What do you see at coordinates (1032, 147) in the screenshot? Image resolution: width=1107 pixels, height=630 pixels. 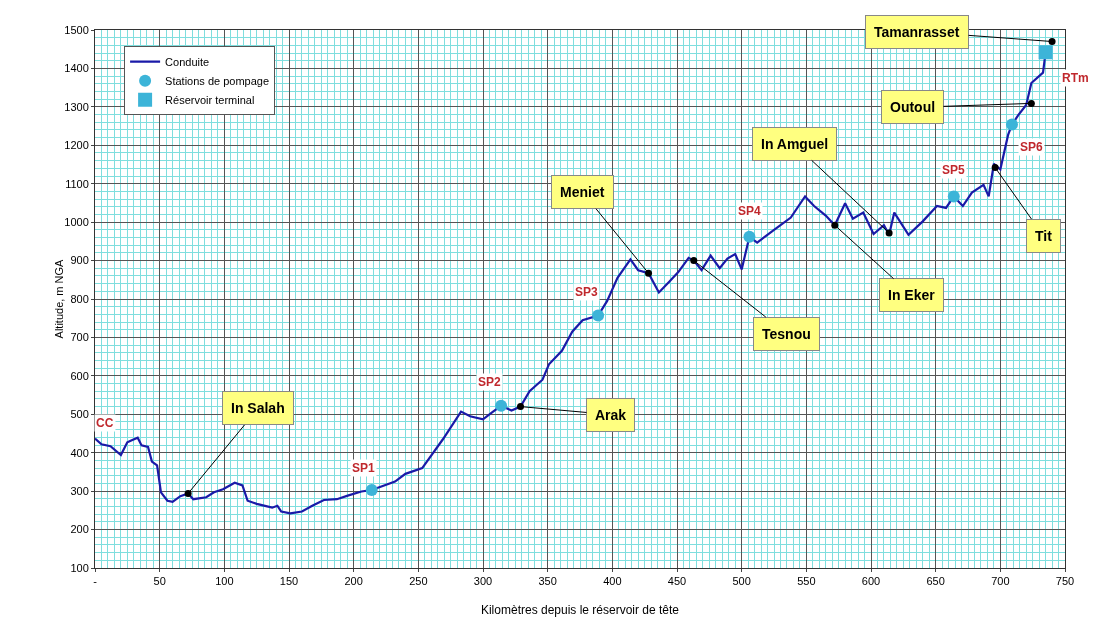 I see `annotation: SP6` at bounding box center [1032, 147].